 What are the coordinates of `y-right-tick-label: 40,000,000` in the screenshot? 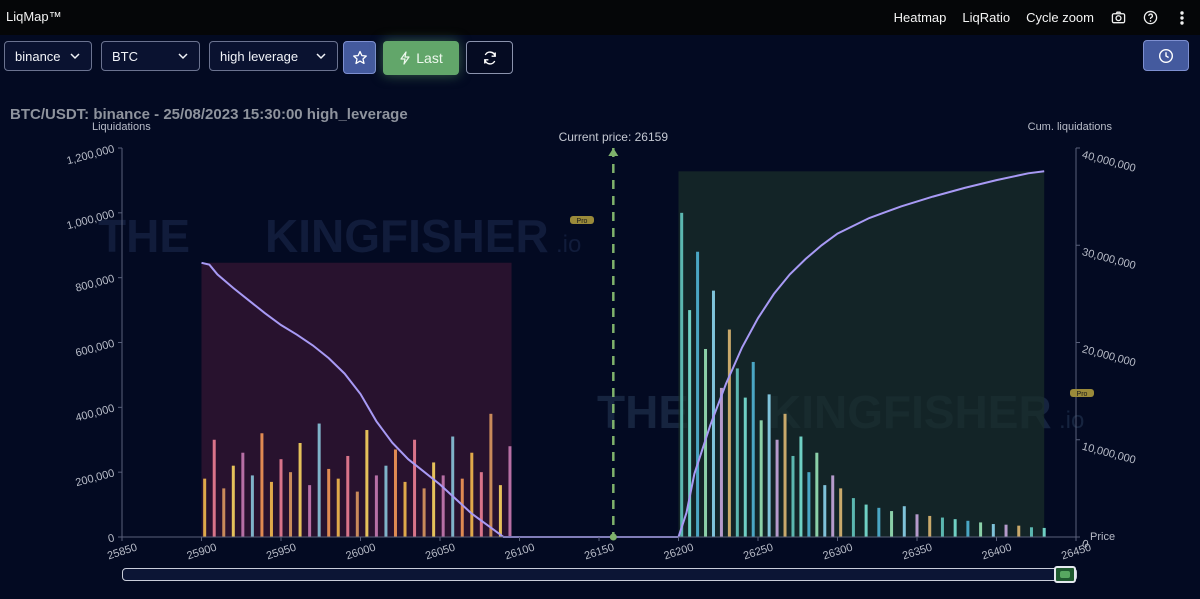 It's located at (1109, 162).